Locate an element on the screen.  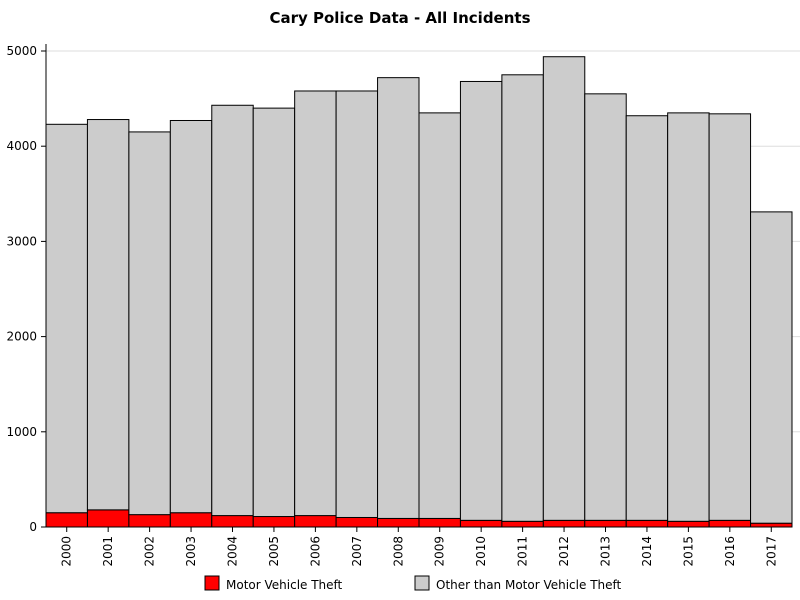
bar-other-2000 is located at coordinates (66, 318).